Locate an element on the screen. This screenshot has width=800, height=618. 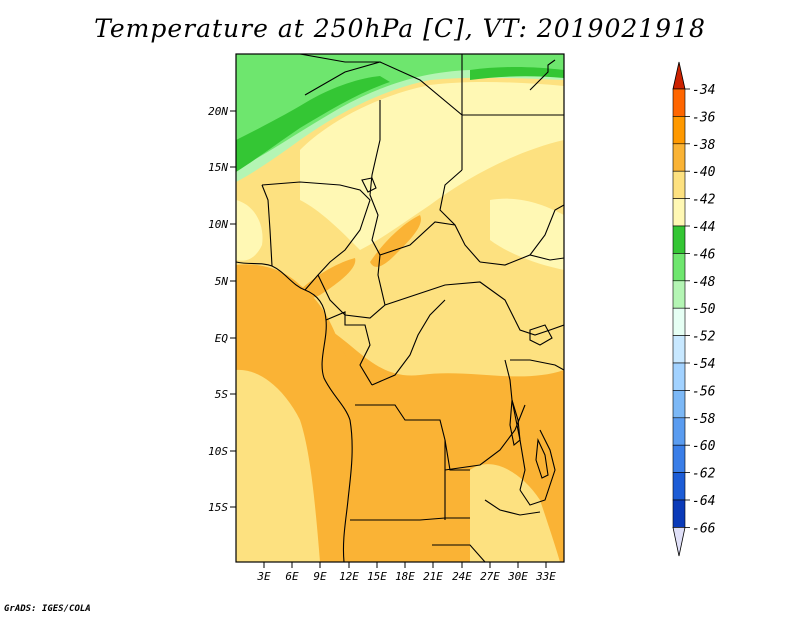
field-pale-north is located at coordinates (432, 166).